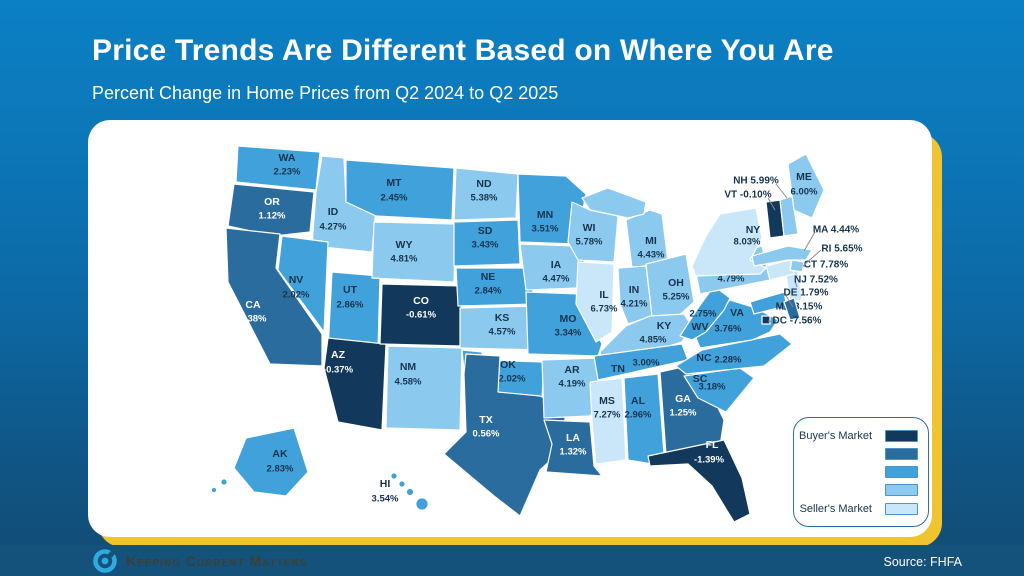 This screenshot has width=1024, height=576. What do you see at coordinates (596, 302) in the screenshot?
I see `state-il: IL 6.73%` at bounding box center [596, 302].